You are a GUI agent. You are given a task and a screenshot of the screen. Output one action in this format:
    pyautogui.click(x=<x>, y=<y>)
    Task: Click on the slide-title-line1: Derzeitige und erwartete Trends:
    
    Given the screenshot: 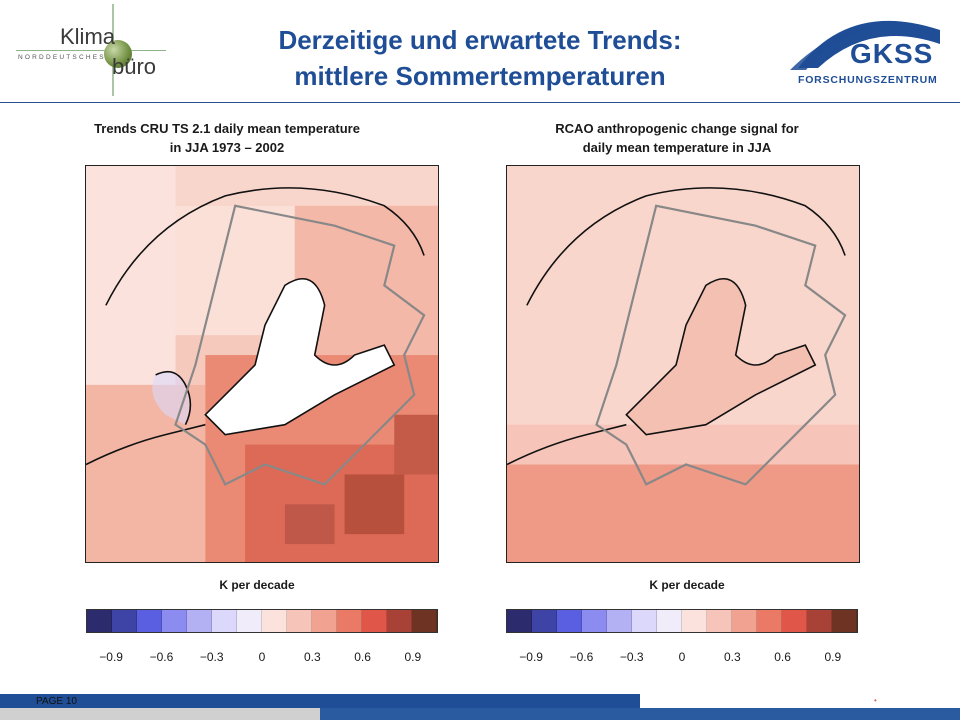 What is the action you would take?
    pyautogui.click(x=480, y=40)
    